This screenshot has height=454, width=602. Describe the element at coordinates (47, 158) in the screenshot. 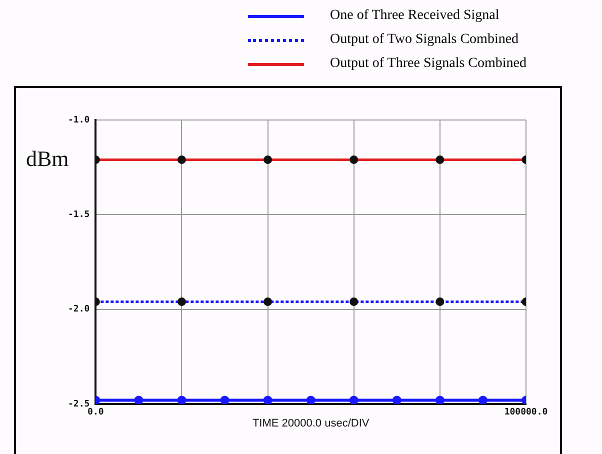

I see `y-axis-title: dBm` at that location.